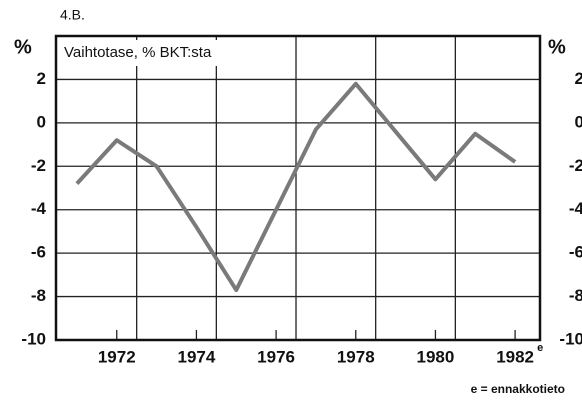 The image size is (582, 401). I want to click on figure-label: 4.B., so click(72, 15).